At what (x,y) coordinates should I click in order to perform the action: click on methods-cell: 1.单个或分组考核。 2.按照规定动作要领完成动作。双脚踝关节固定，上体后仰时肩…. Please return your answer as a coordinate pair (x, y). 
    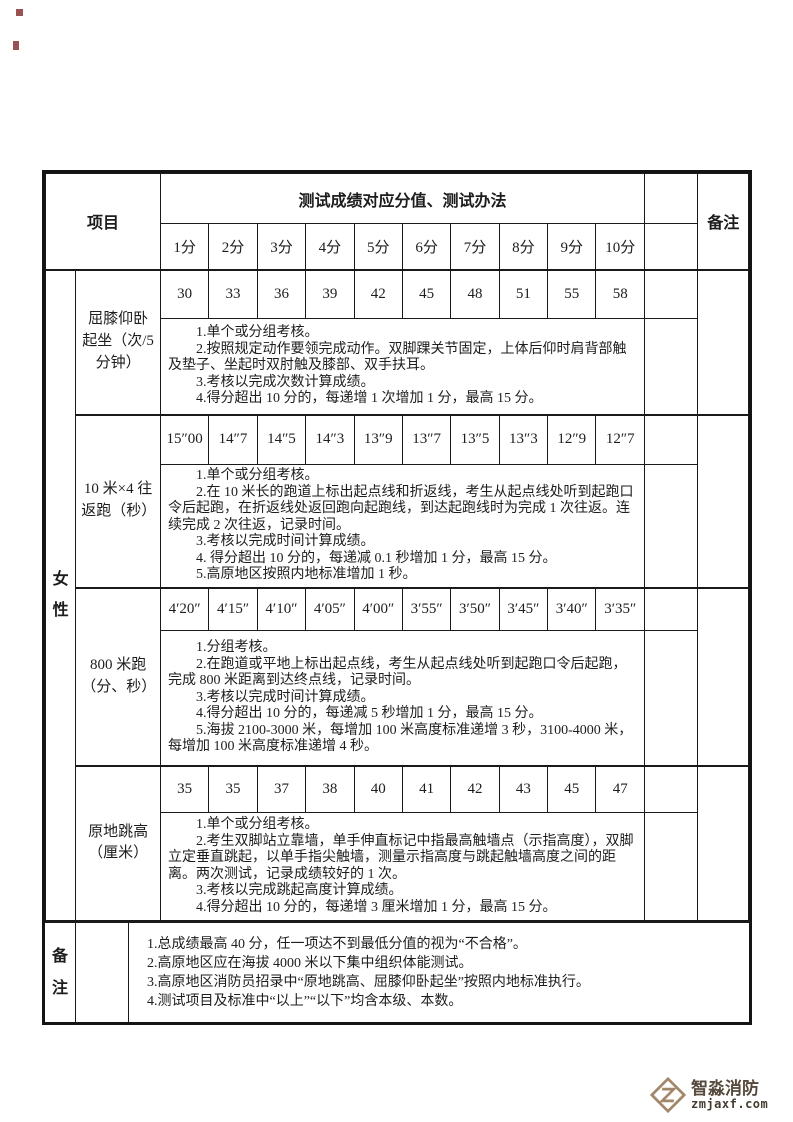
    Looking at the image, I should click on (402, 366).